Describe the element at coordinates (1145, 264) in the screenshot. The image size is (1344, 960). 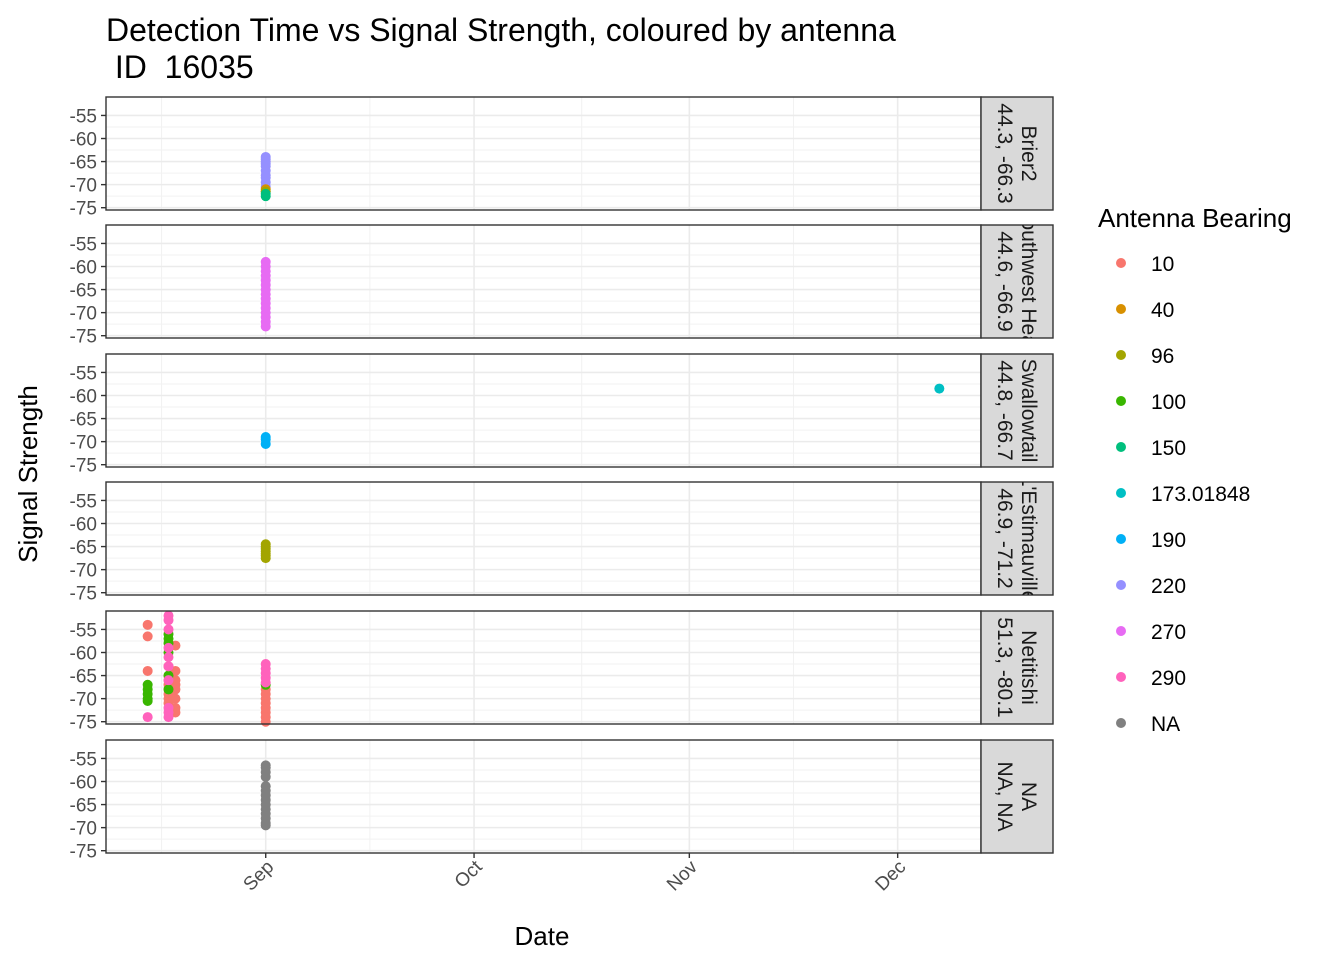
I see `legend-item: 10` at that location.